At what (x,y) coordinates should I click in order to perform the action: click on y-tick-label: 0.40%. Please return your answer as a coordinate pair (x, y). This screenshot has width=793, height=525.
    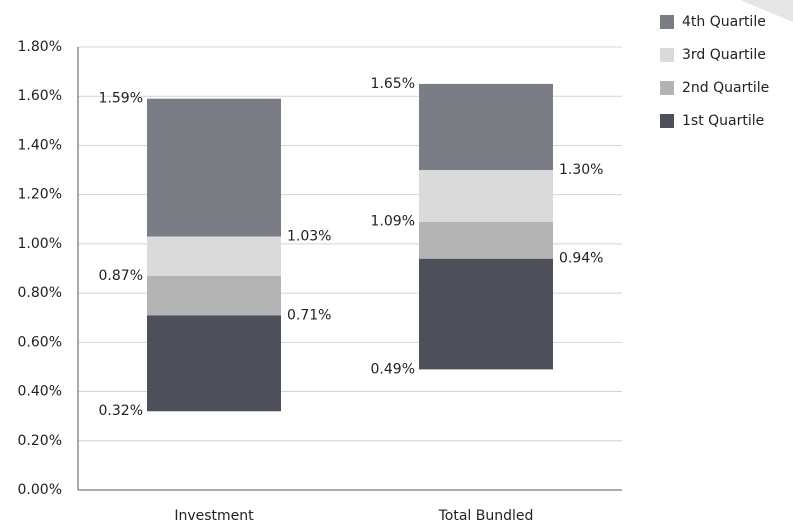
    Looking at the image, I should click on (40, 392).